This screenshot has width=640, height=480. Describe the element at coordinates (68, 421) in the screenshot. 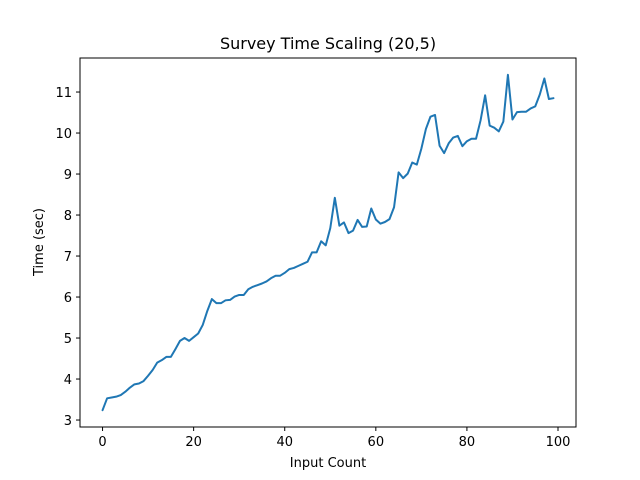

I see `y-tick-label: 3` at that location.